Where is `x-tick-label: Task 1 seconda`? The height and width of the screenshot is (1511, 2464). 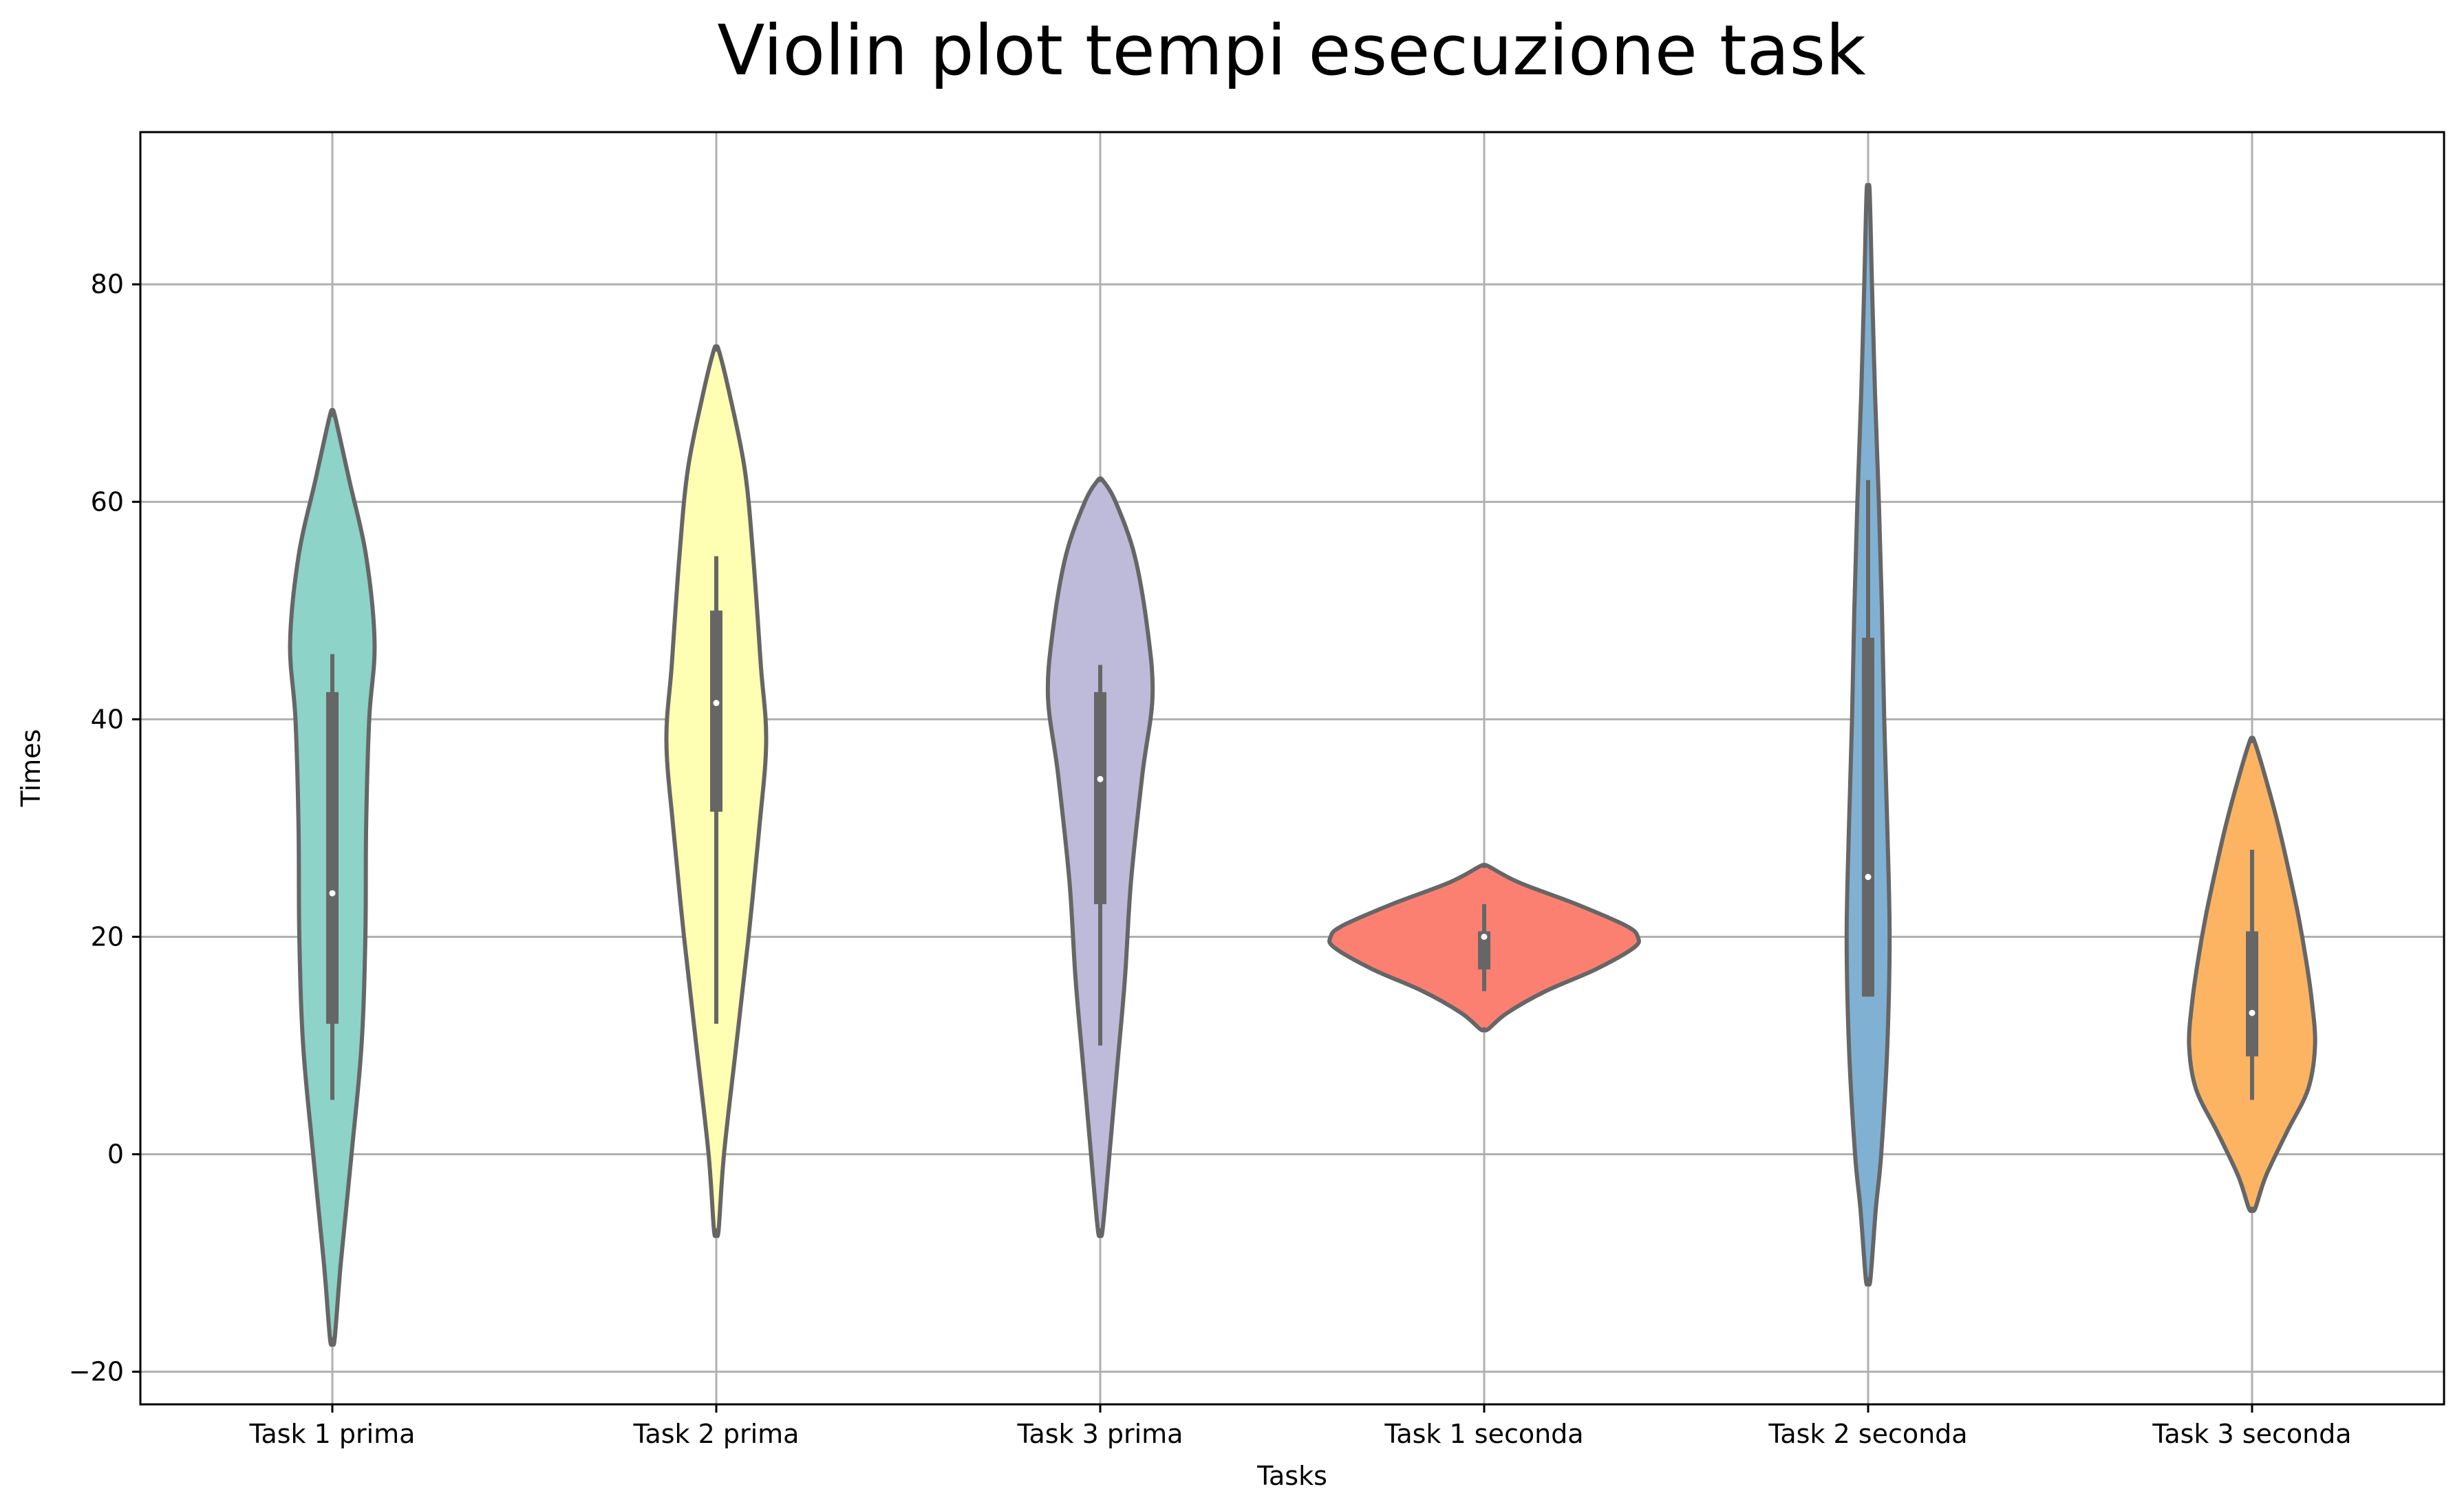
x-tick-label: Task 1 seconda is located at coordinates (1483, 1434).